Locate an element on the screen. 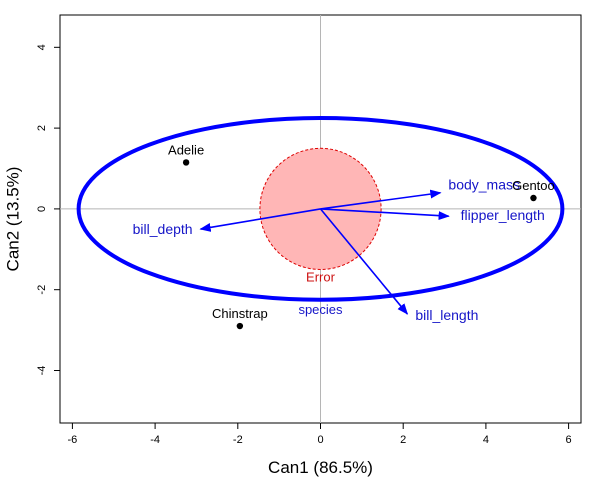 The height and width of the screenshot is (480, 600). x-tick-label: 4 is located at coordinates (486, 440).